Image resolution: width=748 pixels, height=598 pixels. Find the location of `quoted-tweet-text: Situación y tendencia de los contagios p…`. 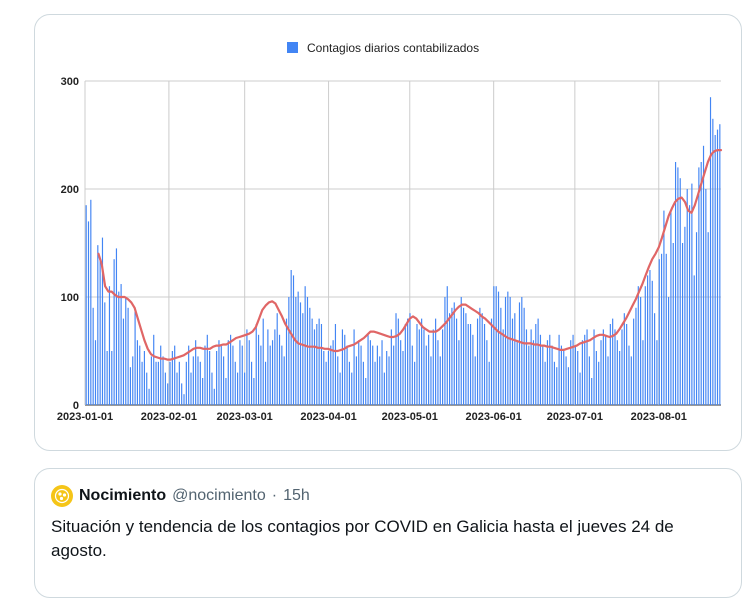

quoted-tweet-text: Situación y tendencia de los contagios p… is located at coordinates (362, 538).